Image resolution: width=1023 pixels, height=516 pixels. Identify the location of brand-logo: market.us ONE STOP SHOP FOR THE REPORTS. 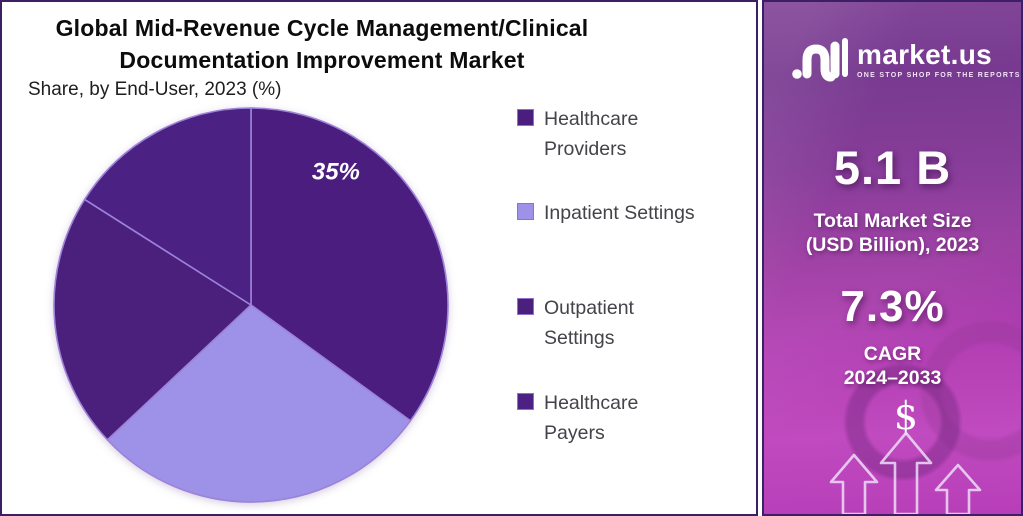
(906, 60).